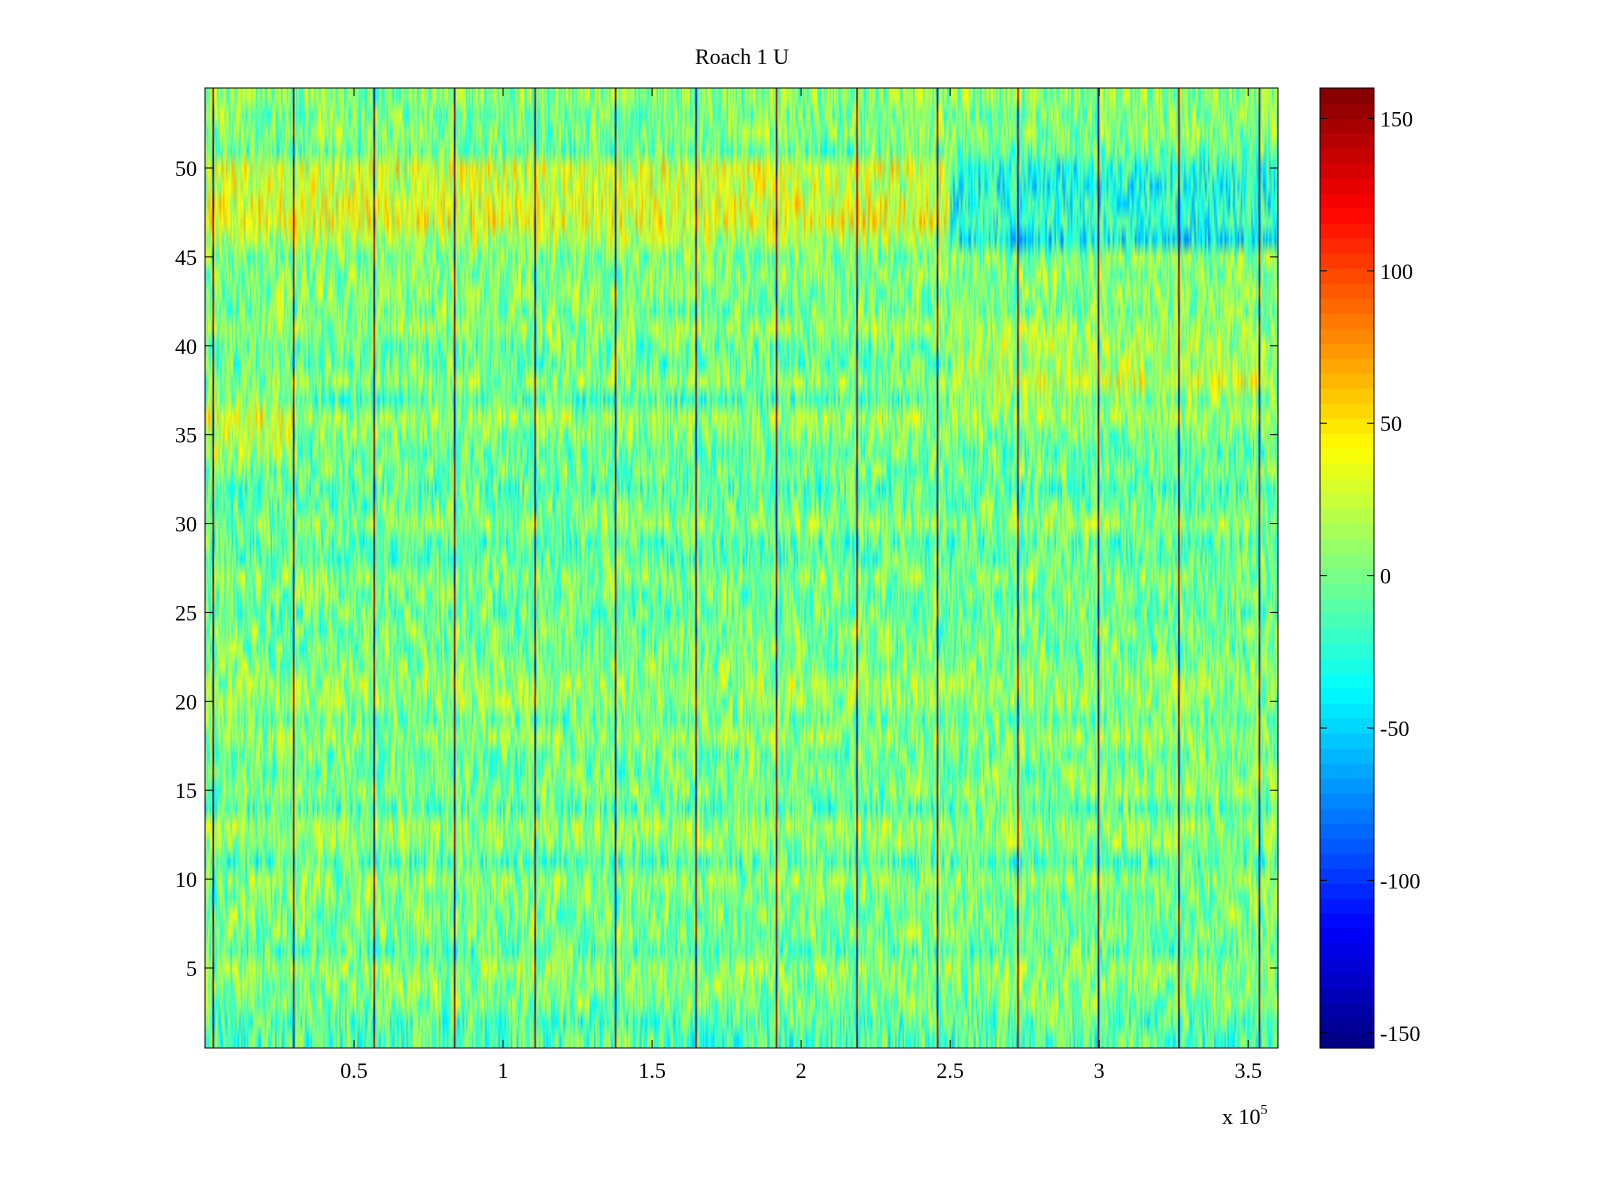 This screenshot has height=1200, width=1600. I want to click on x-tick-label: 0.5, so click(354, 1070).